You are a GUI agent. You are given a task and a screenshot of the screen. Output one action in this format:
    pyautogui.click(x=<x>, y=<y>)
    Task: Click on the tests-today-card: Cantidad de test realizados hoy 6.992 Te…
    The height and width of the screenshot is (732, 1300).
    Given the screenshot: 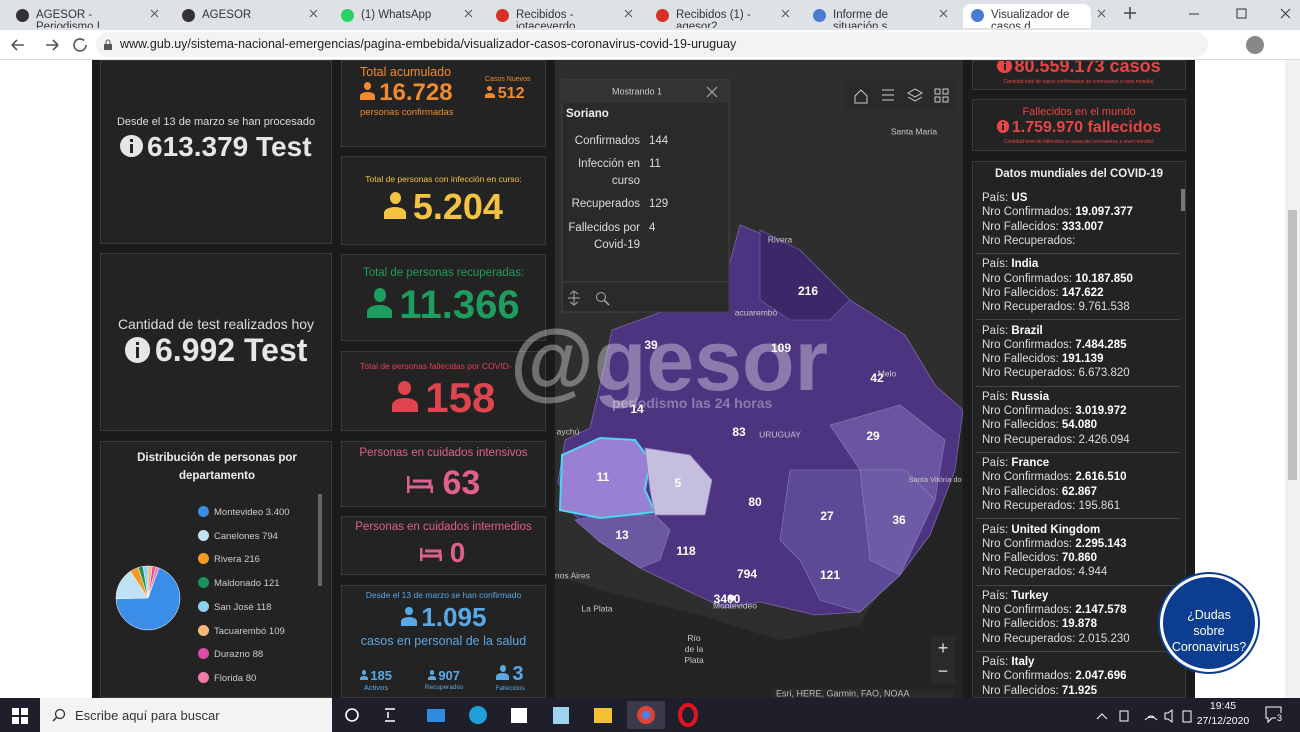 What is the action you would take?
    pyautogui.click(x=216, y=342)
    